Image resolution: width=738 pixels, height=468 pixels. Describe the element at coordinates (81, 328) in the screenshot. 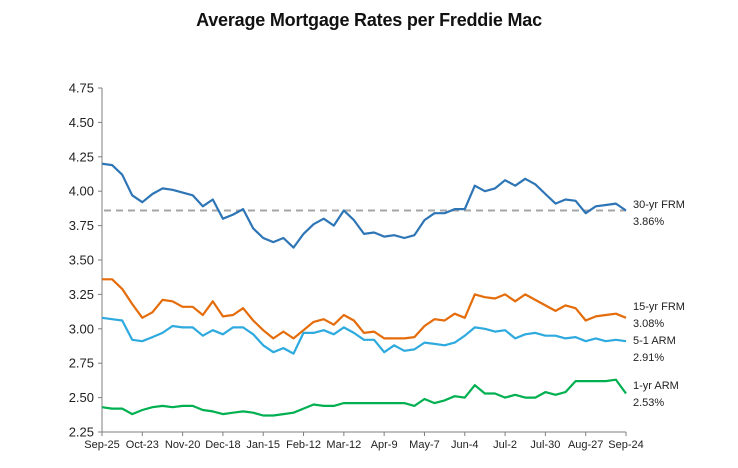

I see `y-tick-label: 3.00` at that location.